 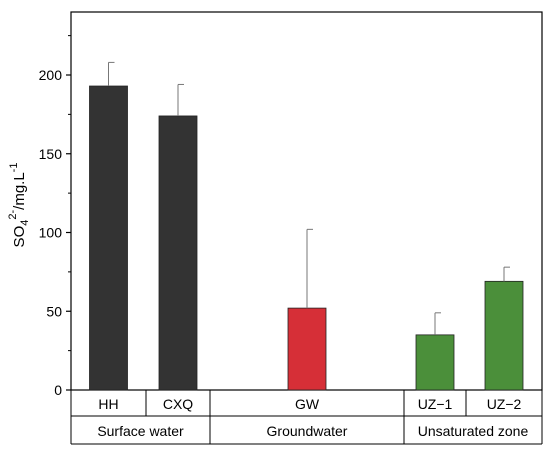 What do you see at coordinates (504, 404) in the screenshot?
I see `category-label: UZ−2` at bounding box center [504, 404].